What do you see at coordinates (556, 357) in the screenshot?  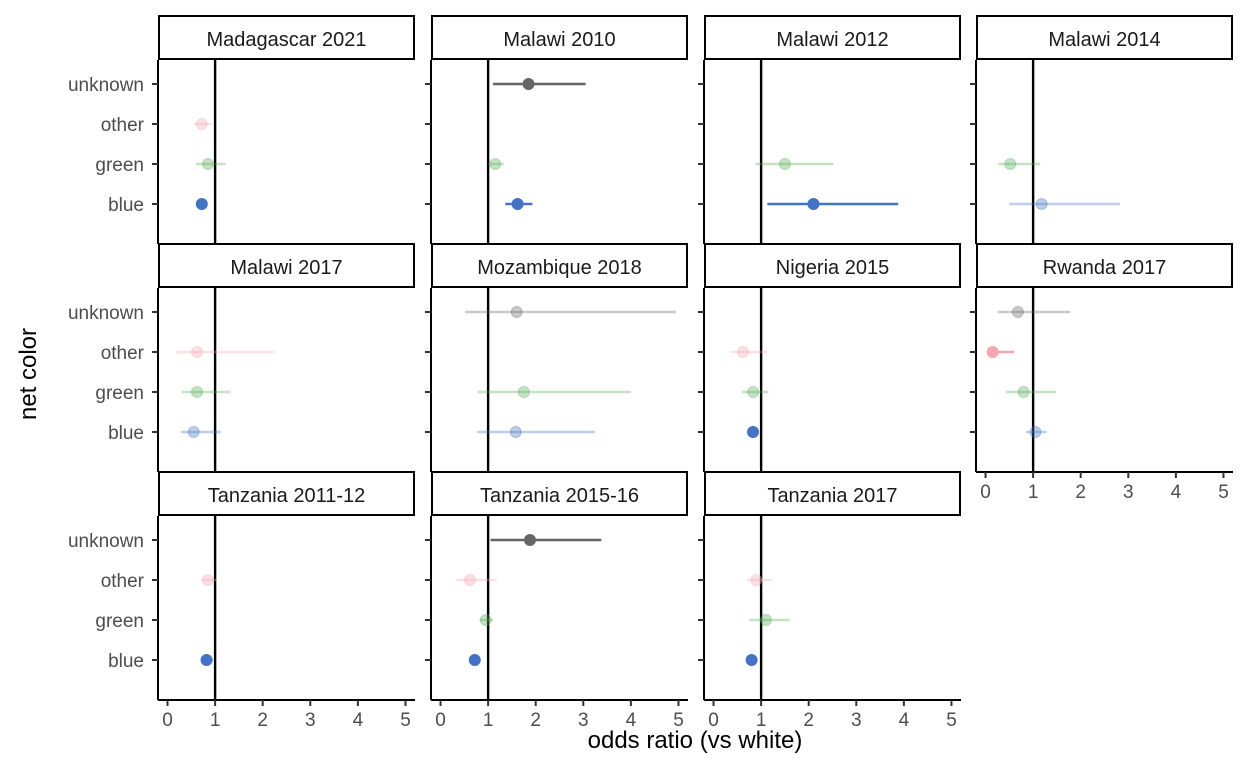 I see `facet-panel: Mozambique 2018` at bounding box center [556, 357].